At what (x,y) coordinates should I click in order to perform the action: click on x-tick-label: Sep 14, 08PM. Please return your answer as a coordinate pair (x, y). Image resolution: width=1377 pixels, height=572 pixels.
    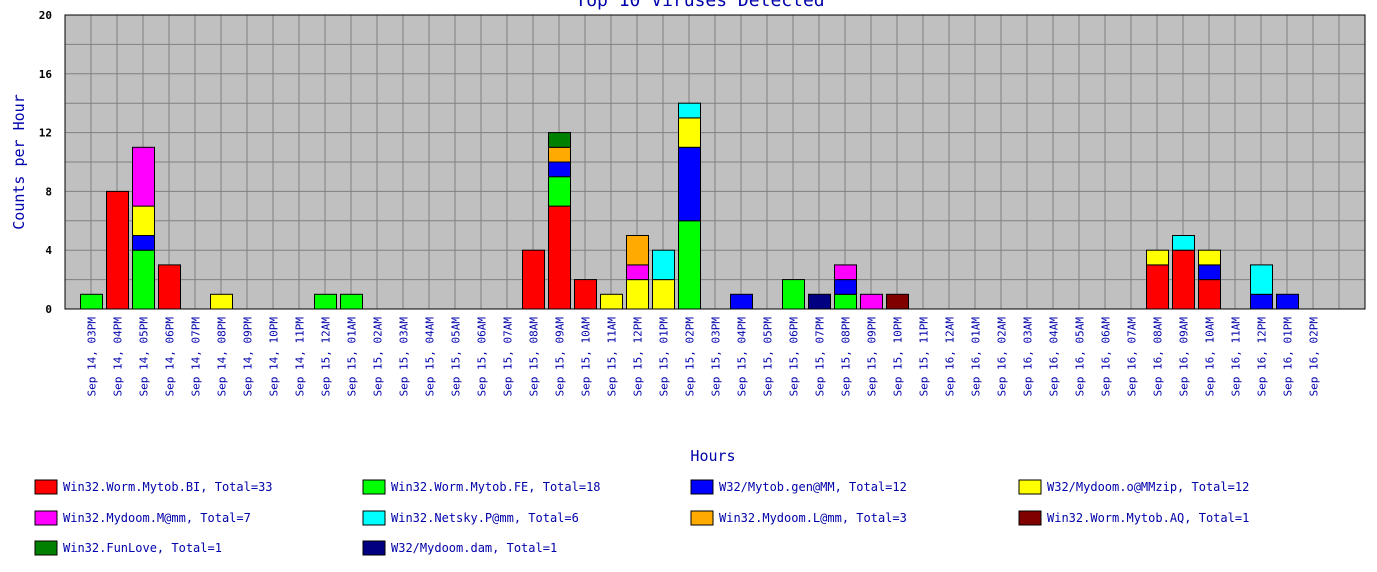
    Looking at the image, I should click on (222, 357).